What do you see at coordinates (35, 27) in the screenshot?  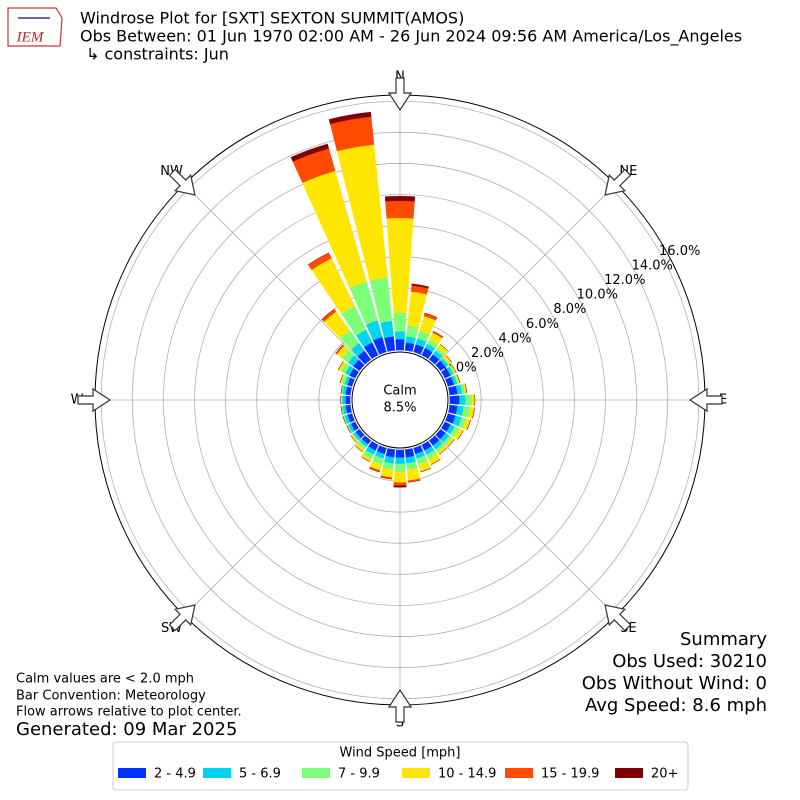 I see `logo: IEM` at bounding box center [35, 27].